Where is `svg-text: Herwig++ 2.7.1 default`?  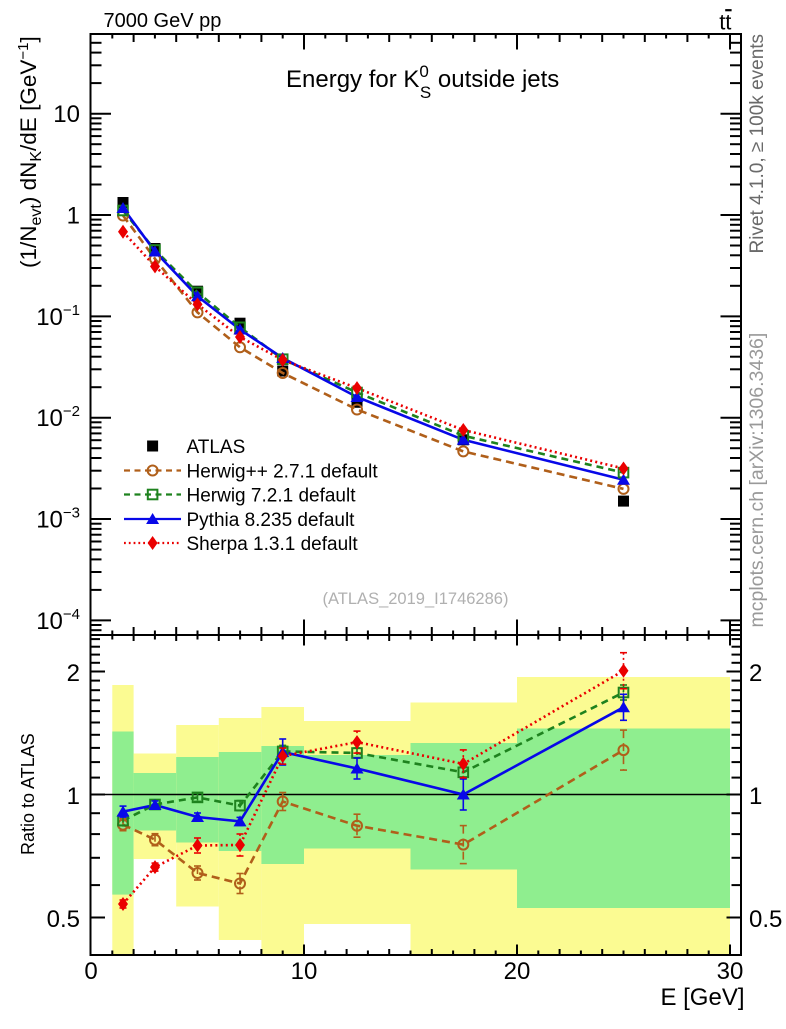
svg-text: Herwig++ 2.7.1 default is located at coordinates (283, 472).